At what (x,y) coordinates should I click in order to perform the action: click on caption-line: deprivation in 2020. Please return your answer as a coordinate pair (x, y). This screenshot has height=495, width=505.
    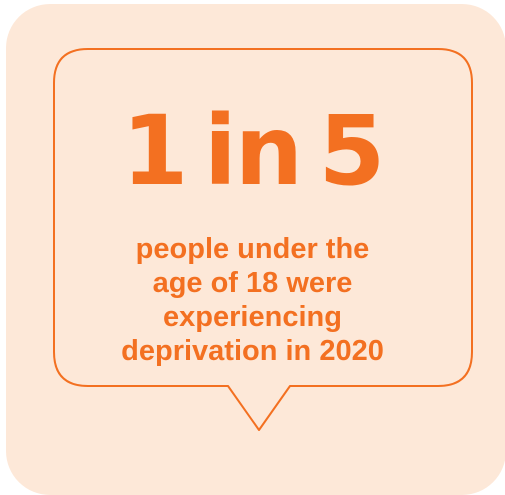
    Looking at the image, I should click on (252, 351).